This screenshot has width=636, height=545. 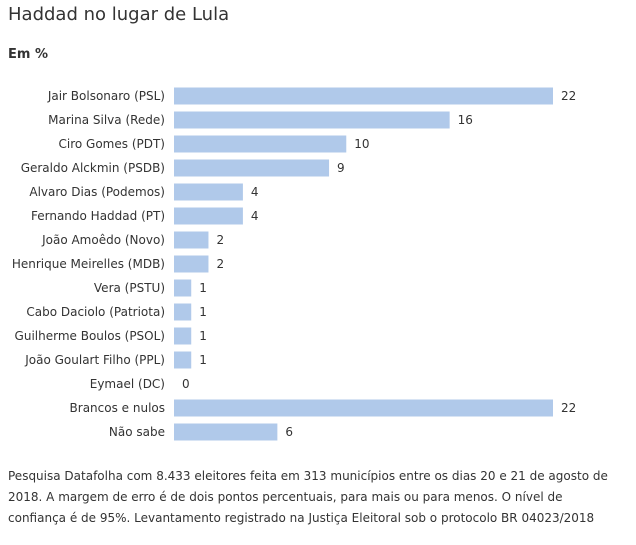 What do you see at coordinates (203, 312) in the screenshot?
I see `value-label-cabo-daciolo-patriota: 1` at bounding box center [203, 312].